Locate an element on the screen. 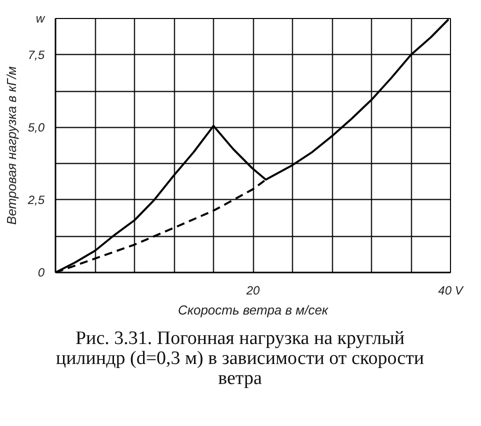  y-tick-label: 5,0 is located at coordinates (36, 127).